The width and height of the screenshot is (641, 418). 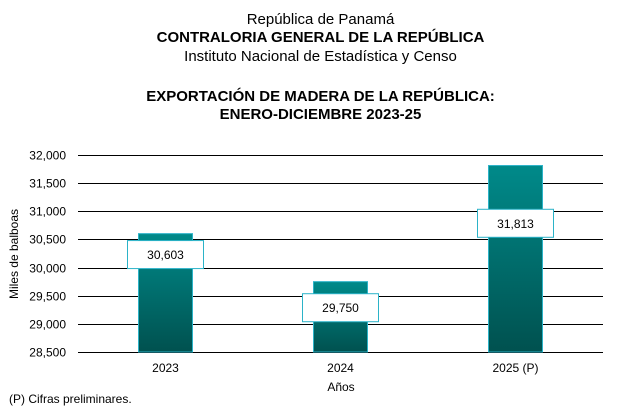 I want to click on y-tick-label: 32,000, so click(x=47, y=156).